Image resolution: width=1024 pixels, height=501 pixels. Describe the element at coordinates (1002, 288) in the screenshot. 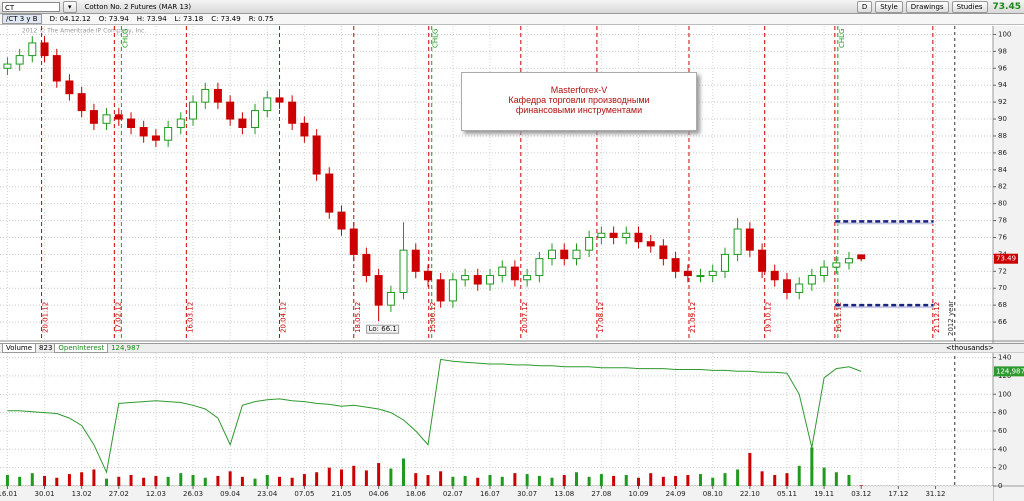

I see `y-tick-label: 70` at that location.